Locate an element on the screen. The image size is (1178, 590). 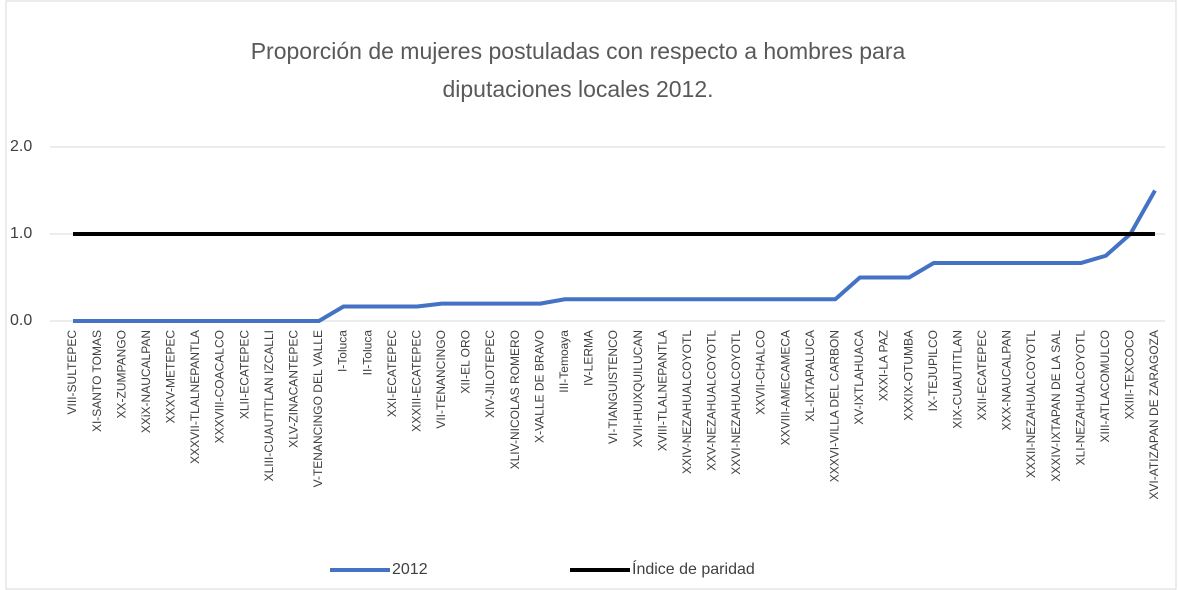
x-tick-label: XLI-NEZAHUALCOYOTL is located at coordinates (1080, 398).